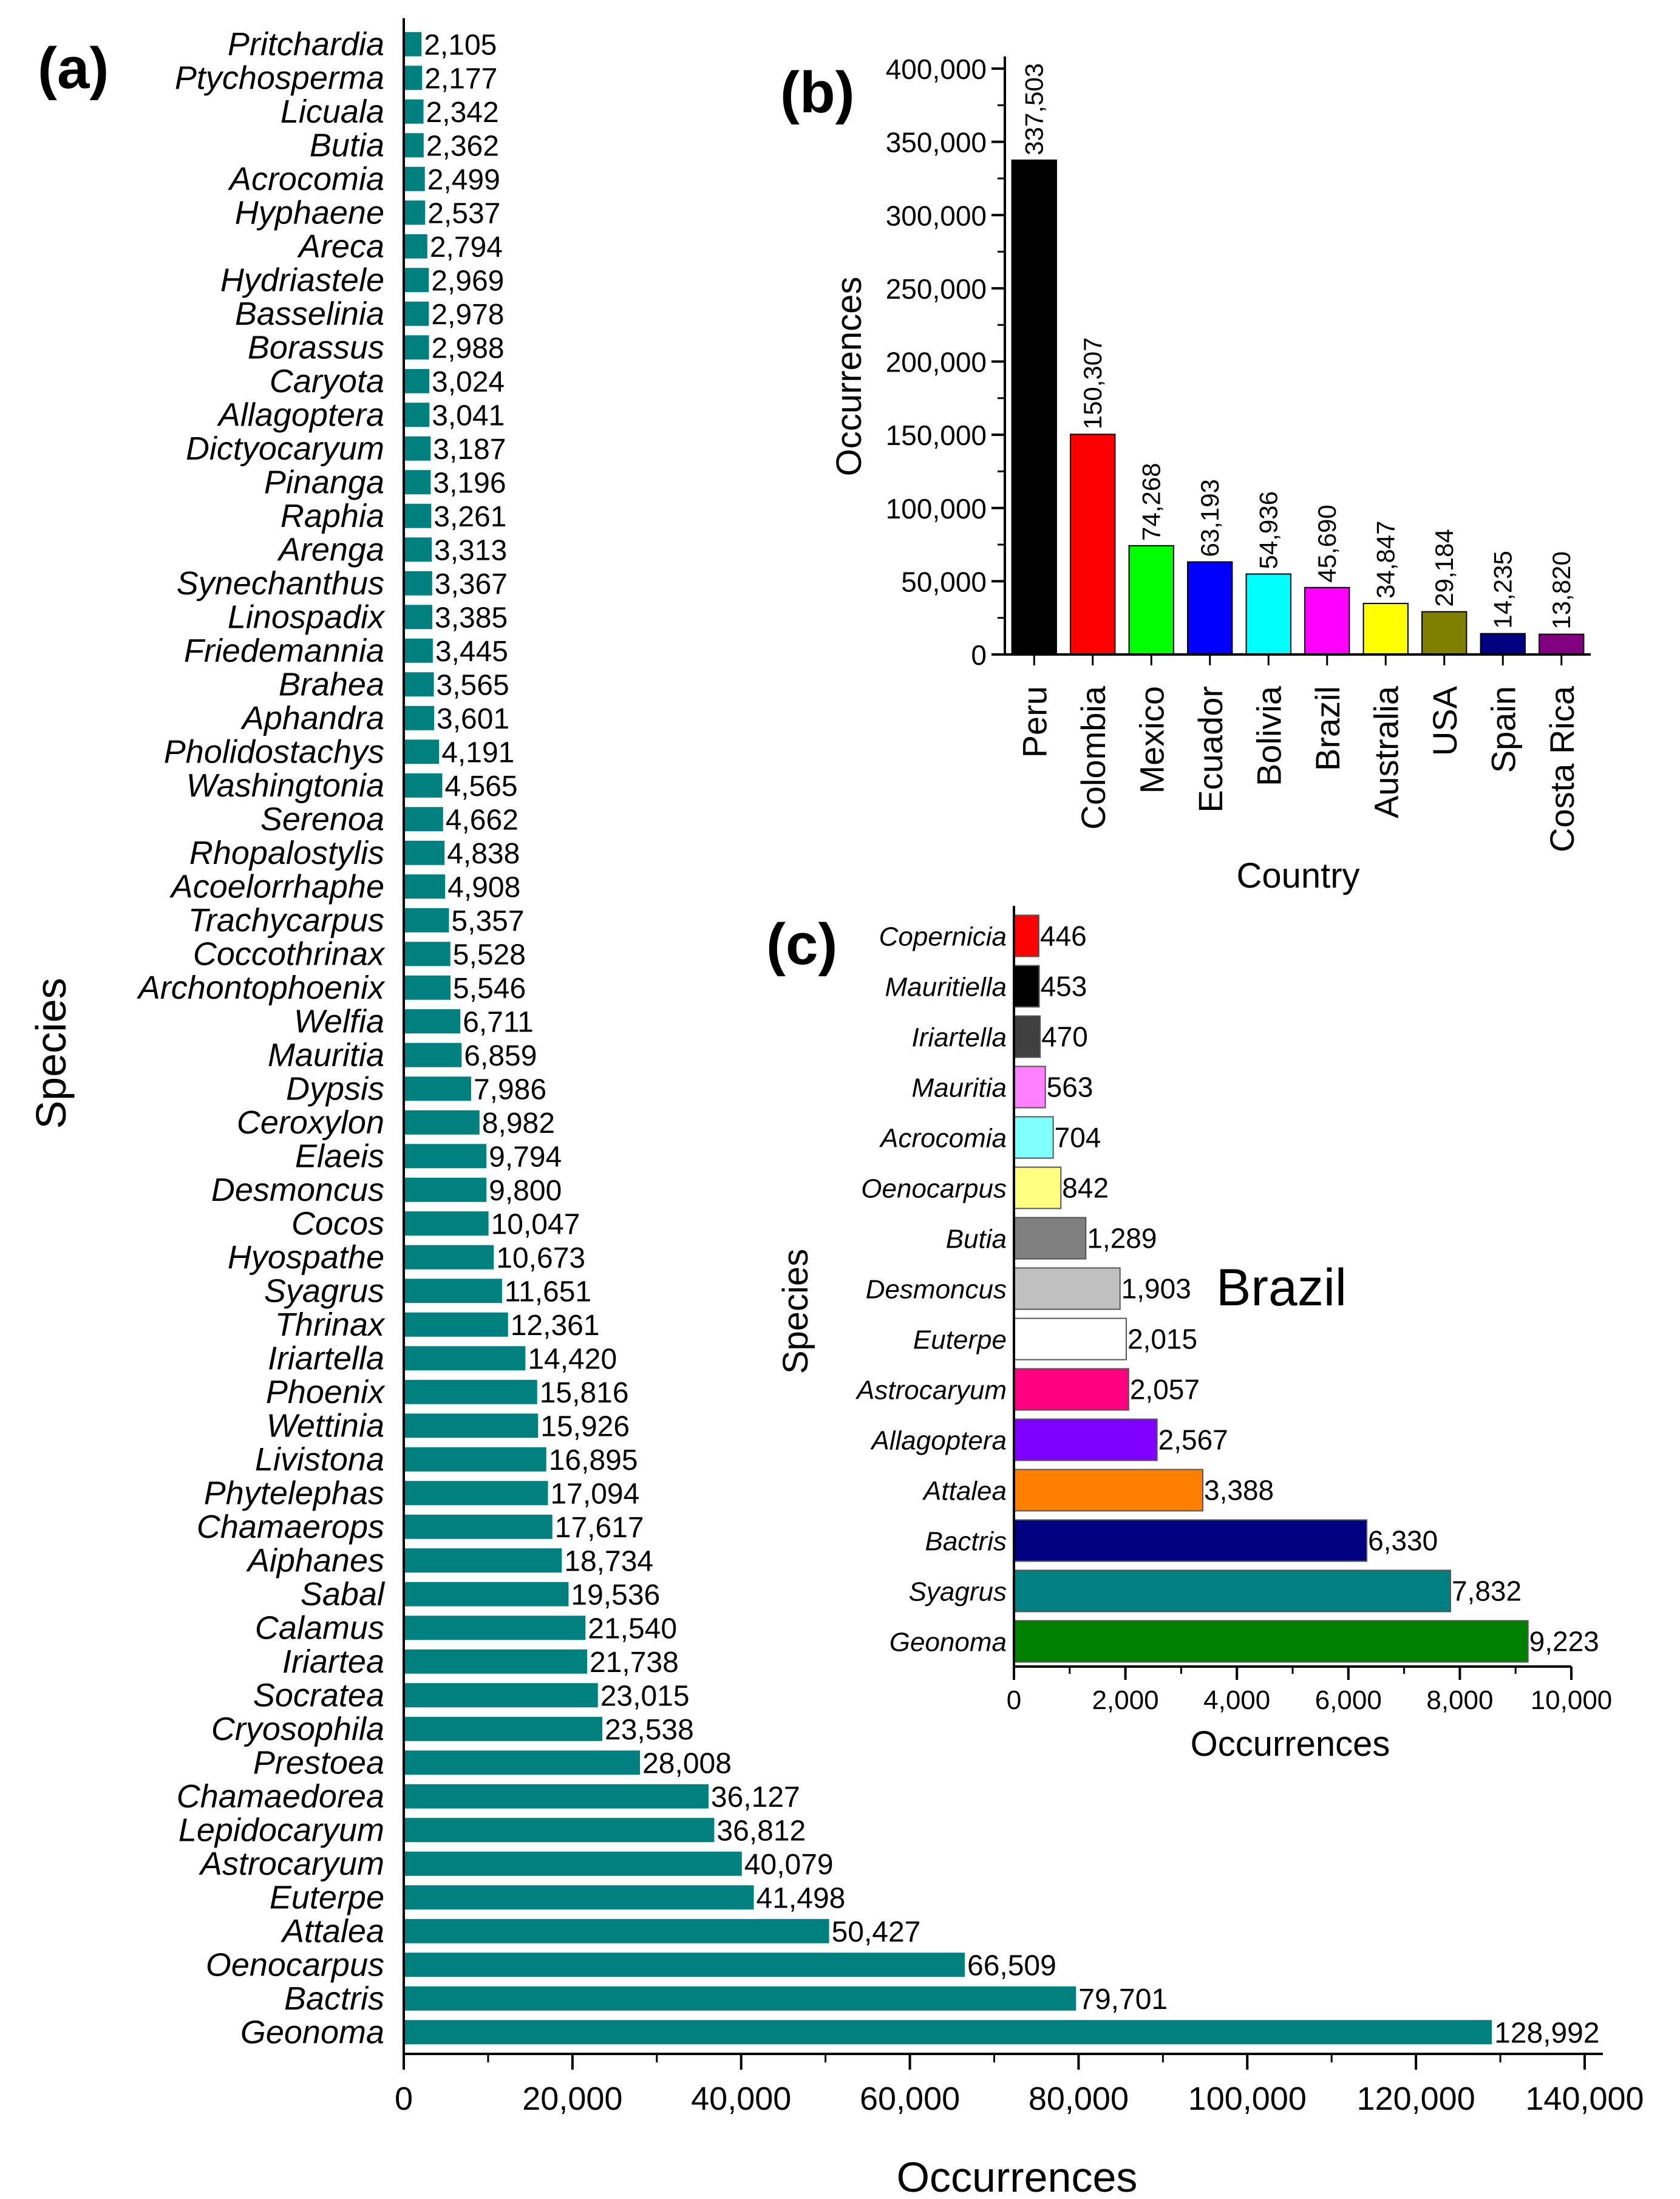 This screenshot has width=1680, height=2199. Describe the element at coordinates (801, 944) in the screenshot. I see `panel-c-letter: (c)` at that location.